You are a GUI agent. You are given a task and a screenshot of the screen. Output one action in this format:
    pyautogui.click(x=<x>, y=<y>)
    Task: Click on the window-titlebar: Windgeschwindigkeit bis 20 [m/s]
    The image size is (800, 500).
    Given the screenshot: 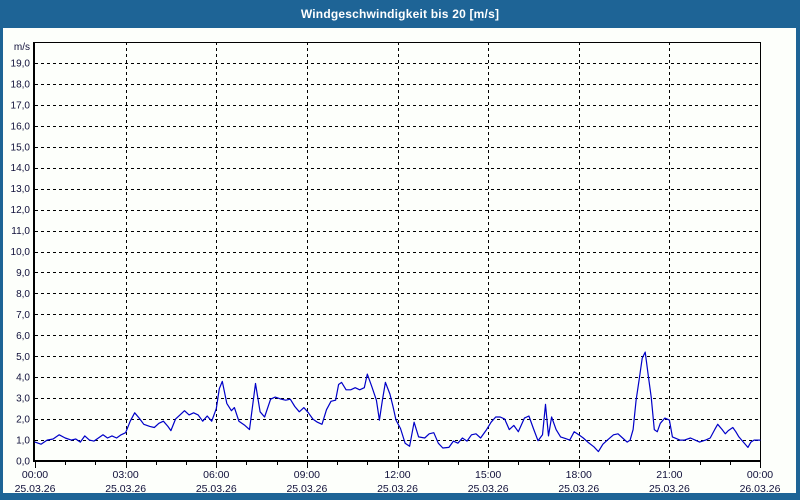 What is the action you would take?
    pyautogui.click(x=400, y=14)
    